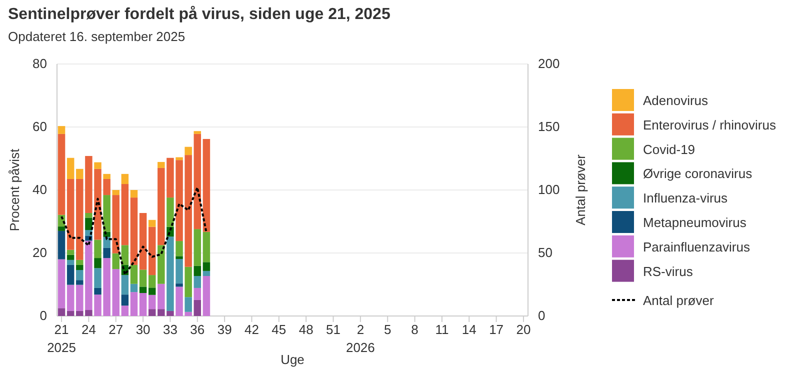 The width and height of the screenshot is (800, 375). Describe the element at coordinates (496, 330) in the screenshot. I see `x-tick-label: 17` at that location.